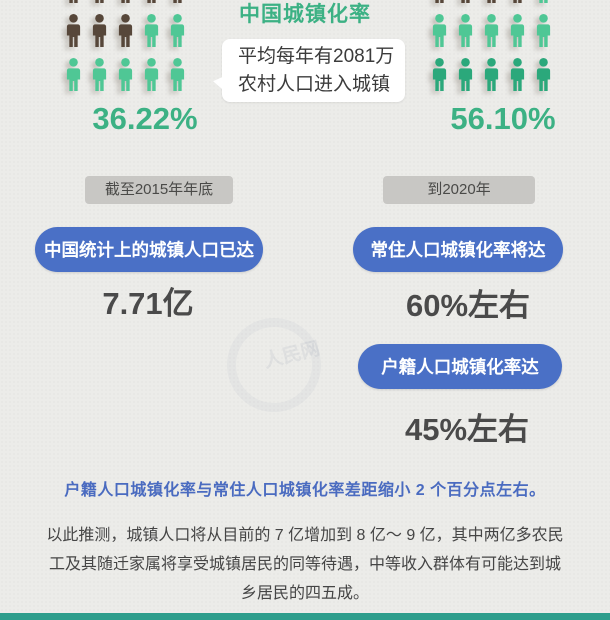 This screenshot has height=620, width=610. Describe the element at coordinates (305, 616) in the screenshot. I see `bottom-divider-bar` at that location.